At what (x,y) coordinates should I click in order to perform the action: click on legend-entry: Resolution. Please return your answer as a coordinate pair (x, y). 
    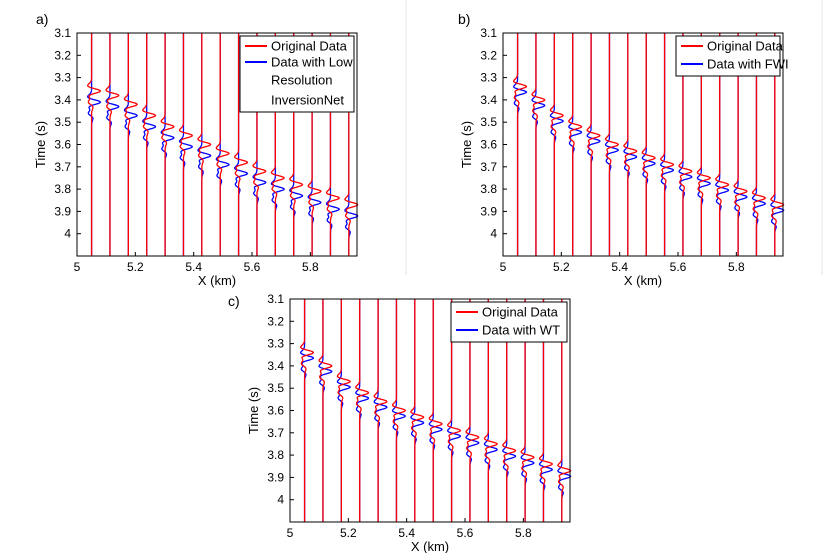
    Looking at the image, I should click on (301, 80).